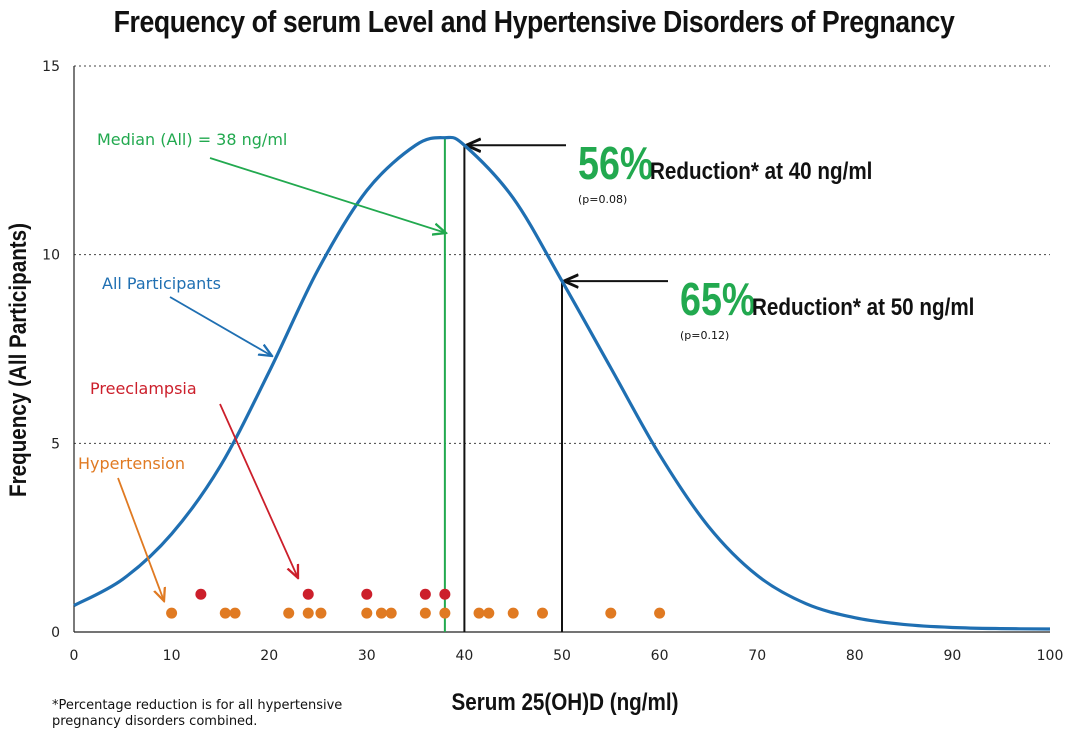  Describe the element at coordinates (55, 633) in the screenshot. I see `y-tick-label: 0` at that location.